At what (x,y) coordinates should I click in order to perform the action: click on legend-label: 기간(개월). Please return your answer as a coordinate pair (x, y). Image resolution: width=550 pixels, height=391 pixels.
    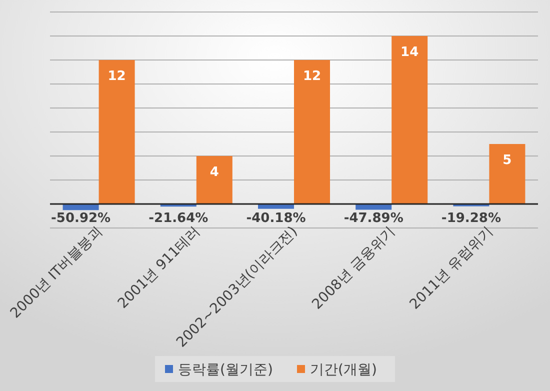
    Looking at the image, I should click on (343, 370).